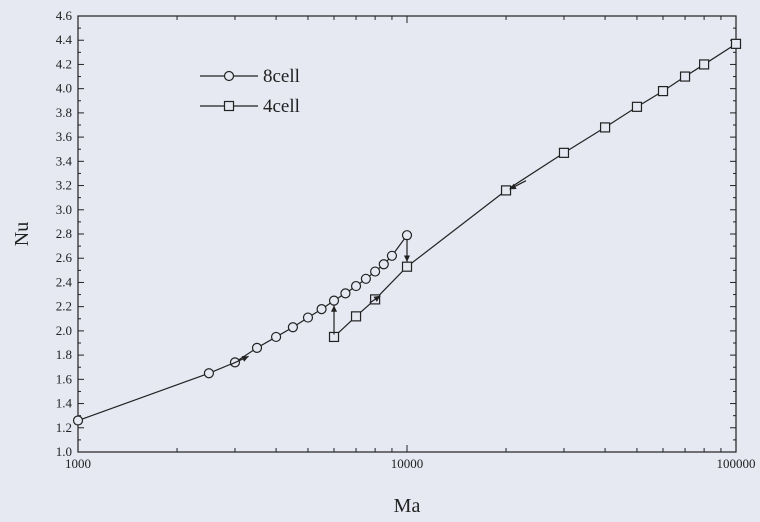  What do you see at coordinates (64, 160) in the screenshot?
I see `y-tick-label: 3.4` at bounding box center [64, 160].